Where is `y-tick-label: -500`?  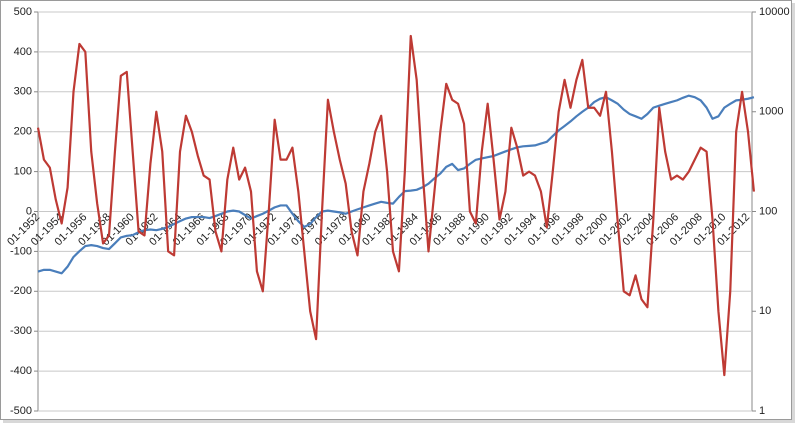
y-tick-label: -500 is located at coordinates (21, 411).